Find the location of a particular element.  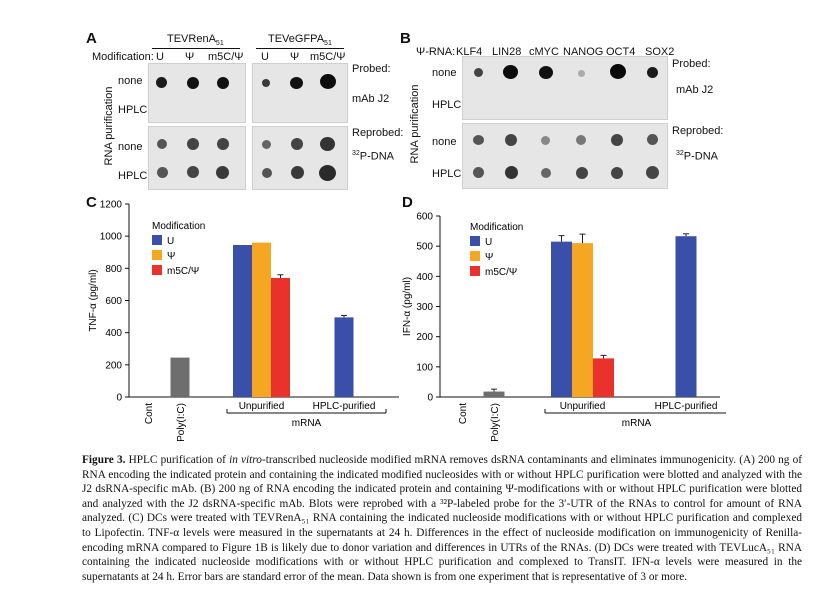

probe2-text: P-DNA is located at coordinates (377, 156).